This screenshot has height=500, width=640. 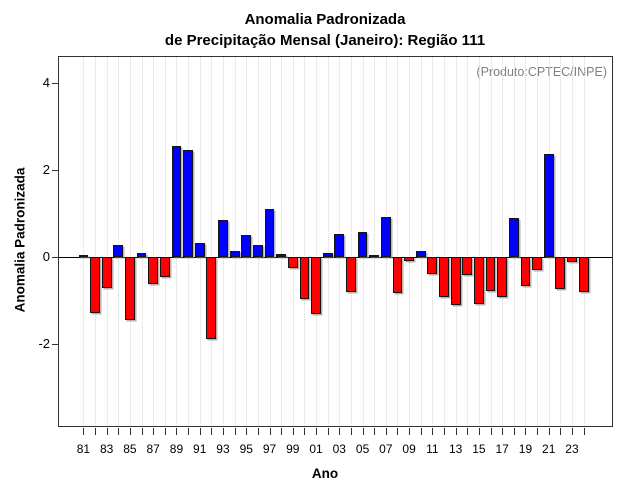 What do you see at coordinates (409, 449) in the screenshot?
I see `x-tick-label-09: 09` at bounding box center [409, 449].